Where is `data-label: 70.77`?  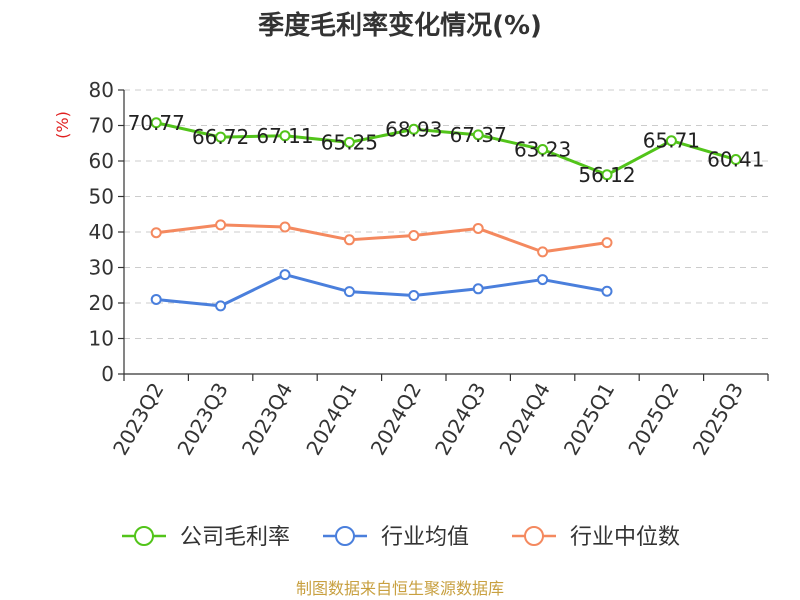
data-label: 70.77 is located at coordinates (156, 123).